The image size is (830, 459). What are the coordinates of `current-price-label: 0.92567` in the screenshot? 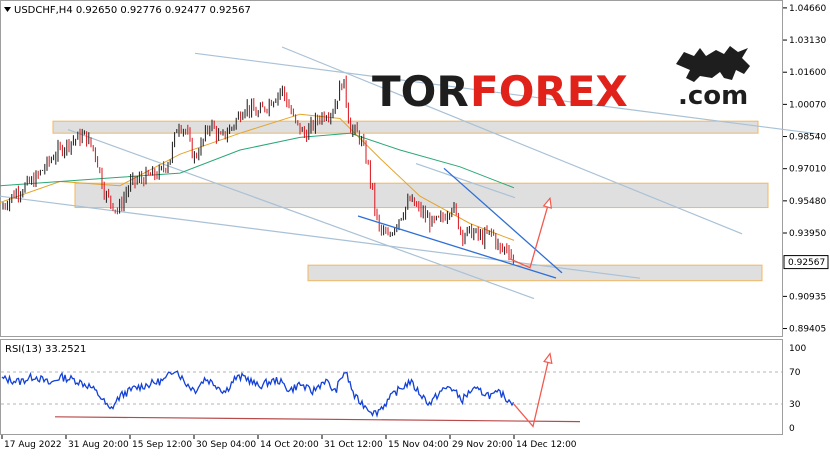 It's located at (806, 263).